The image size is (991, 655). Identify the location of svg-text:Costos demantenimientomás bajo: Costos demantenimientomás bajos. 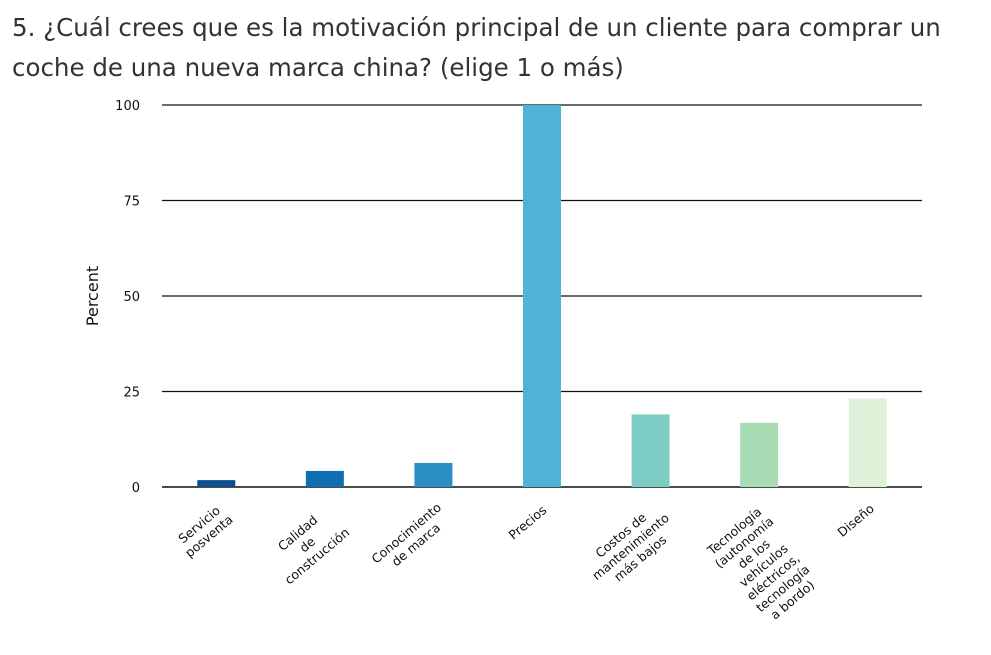
(630, 547).